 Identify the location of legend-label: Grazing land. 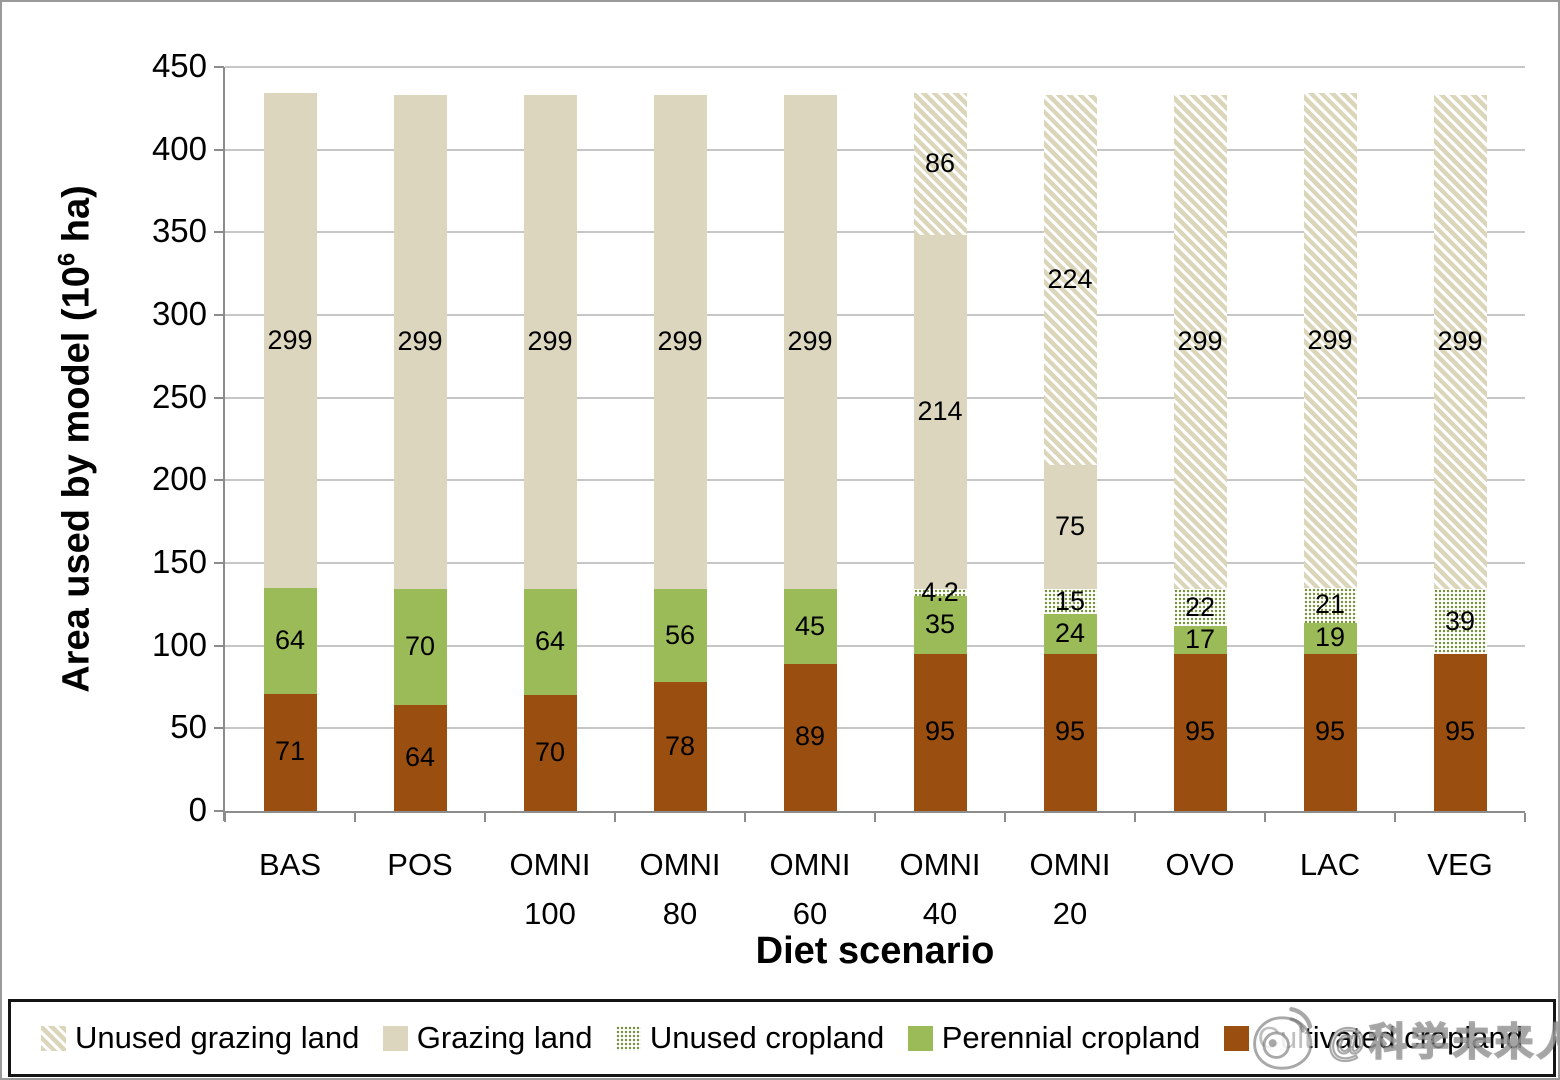
(504, 1037).